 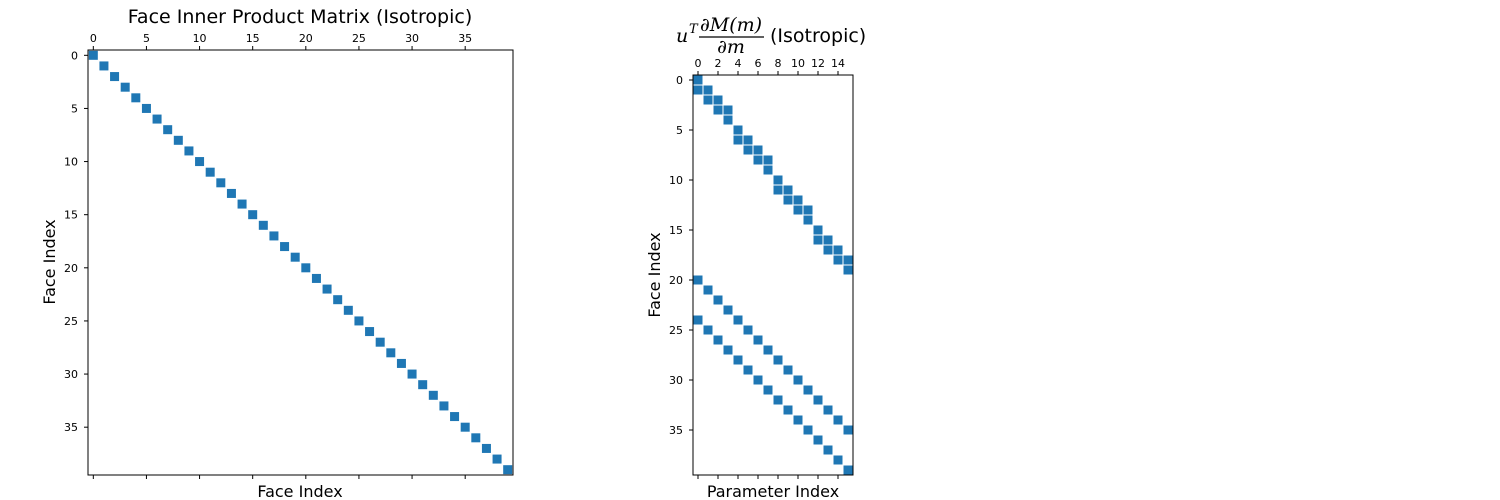 What do you see at coordinates (770, 268) in the screenshot?
I see `chart2-x-ticks: 0 2 4 6 8 10 12 14` at bounding box center [770, 268].